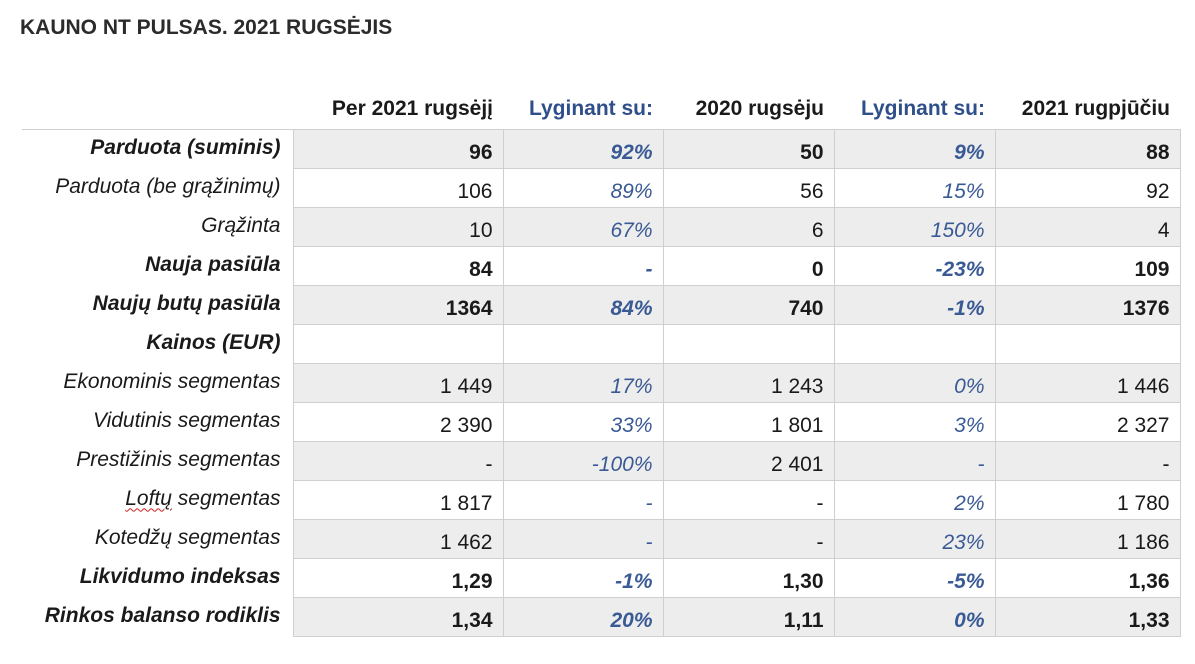 The width and height of the screenshot is (1195, 664). What do you see at coordinates (1087, 227) in the screenshot?
I see `cell-previous-month: 4` at bounding box center [1087, 227].